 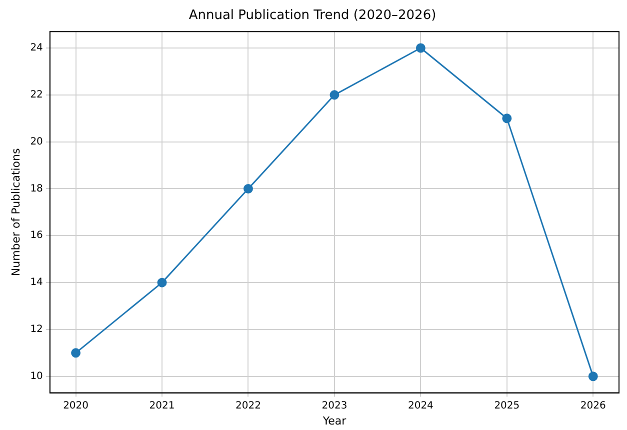 I want to click on y-tick-label: 22, so click(x=36, y=95).